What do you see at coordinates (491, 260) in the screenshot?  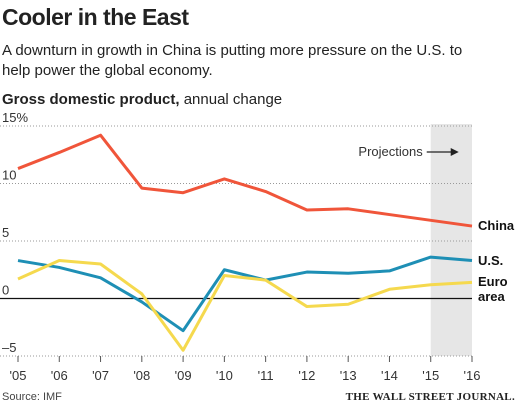 I see `series-label: U.S.` at bounding box center [491, 260].